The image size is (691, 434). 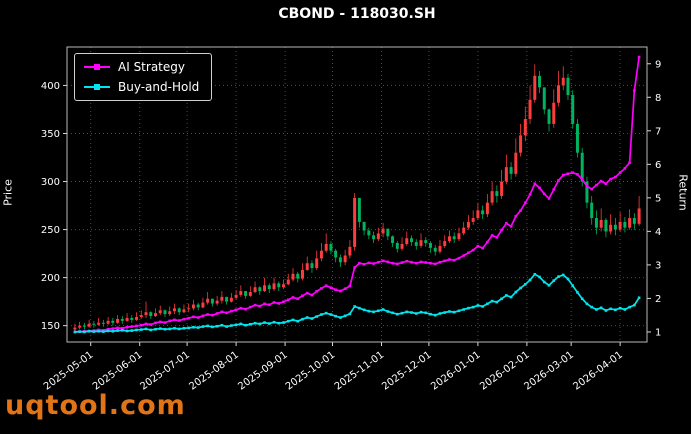 What do you see at coordinates (406, 371) in the screenshot?
I see `svg-text: 2025-12-01` at bounding box center [406, 371].